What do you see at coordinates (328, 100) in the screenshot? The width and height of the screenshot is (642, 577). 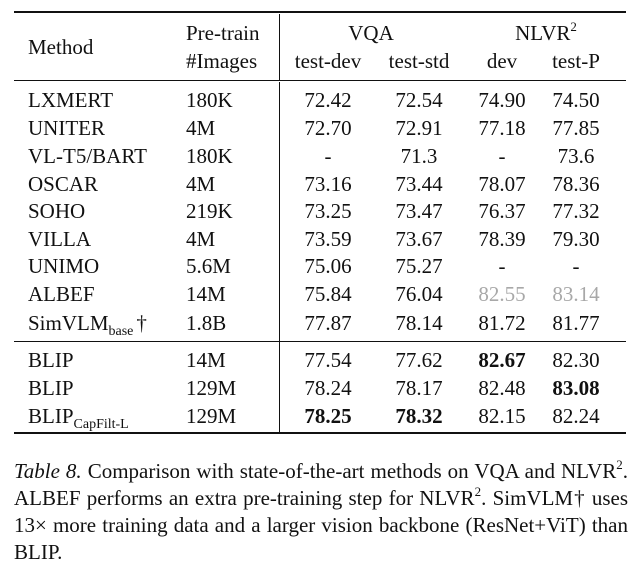 I see `row-test-dev: 72.42` at bounding box center [328, 100].